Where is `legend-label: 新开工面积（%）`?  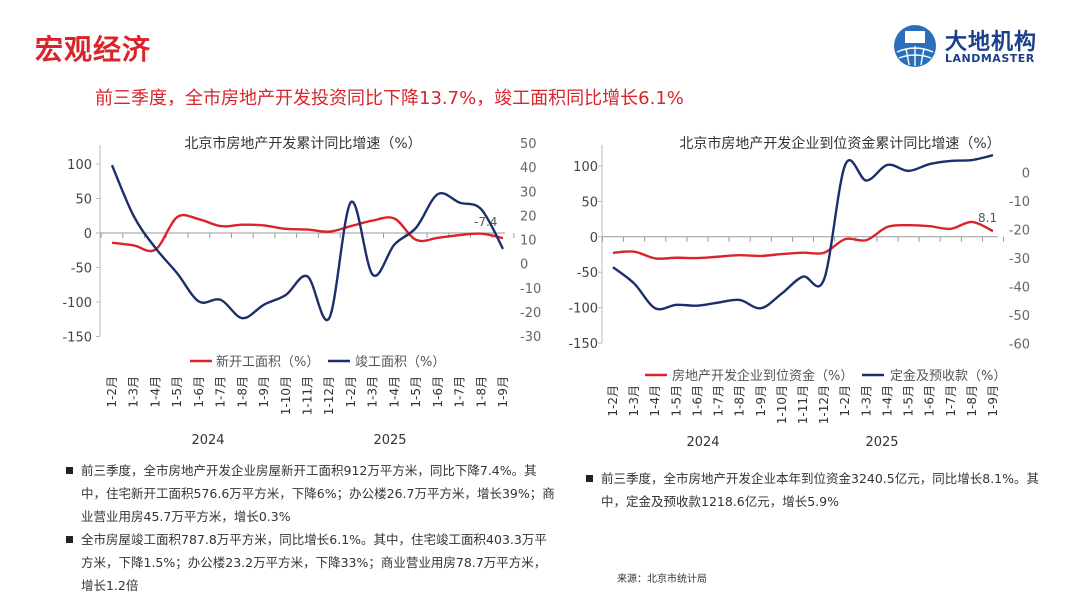
legend-label: 新开工面积（%） is located at coordinates (267, 362).